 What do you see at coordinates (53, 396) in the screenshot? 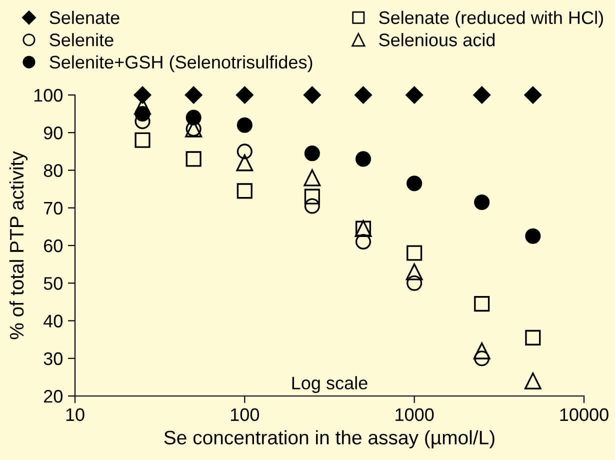
I see `y-tick-label: 20` at bounding box center [53, 396].